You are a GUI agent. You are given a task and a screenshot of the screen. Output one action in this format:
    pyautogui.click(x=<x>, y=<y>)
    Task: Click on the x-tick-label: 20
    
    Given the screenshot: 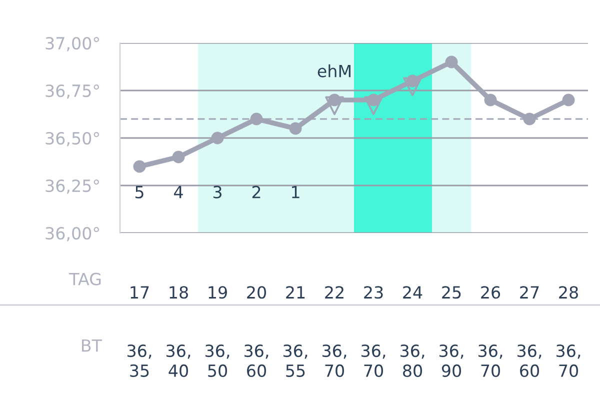 What is the action you would take?
    pyautogui.click(x=256, y=292)
    